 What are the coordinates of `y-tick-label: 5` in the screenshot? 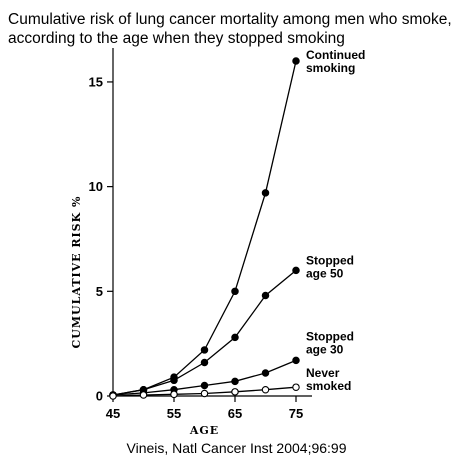 It's located at (99, 291).